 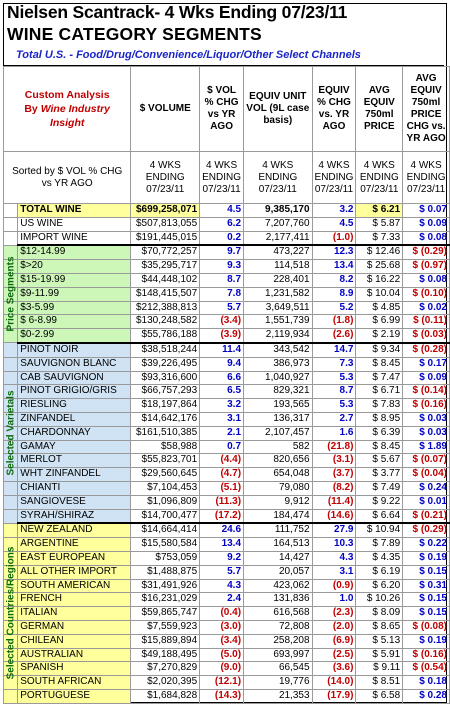 I want to click on avg-price: $ 6.99, so click(x=379, y=322).